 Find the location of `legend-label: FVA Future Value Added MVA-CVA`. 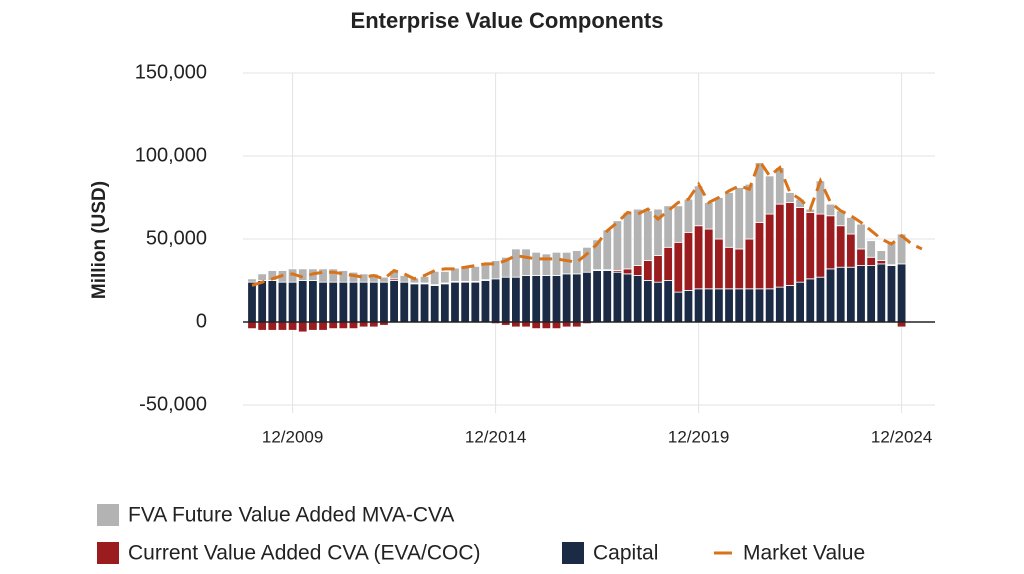

legend-label: FVA Future Value Added MVA-CVA is located at coordinates (291, 515).